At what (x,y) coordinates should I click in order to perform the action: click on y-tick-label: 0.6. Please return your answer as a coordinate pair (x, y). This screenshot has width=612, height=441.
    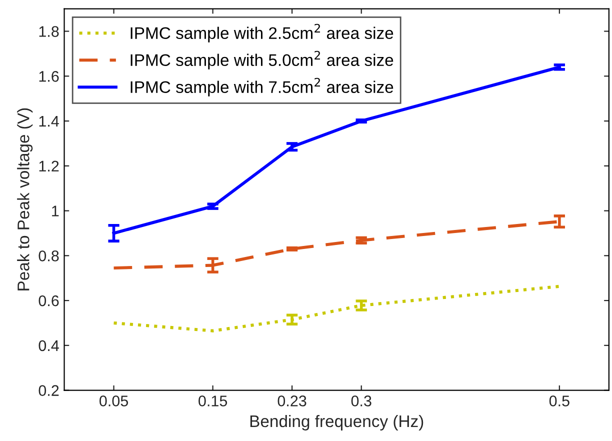
    Looking at the image, I should click on (48, 300).